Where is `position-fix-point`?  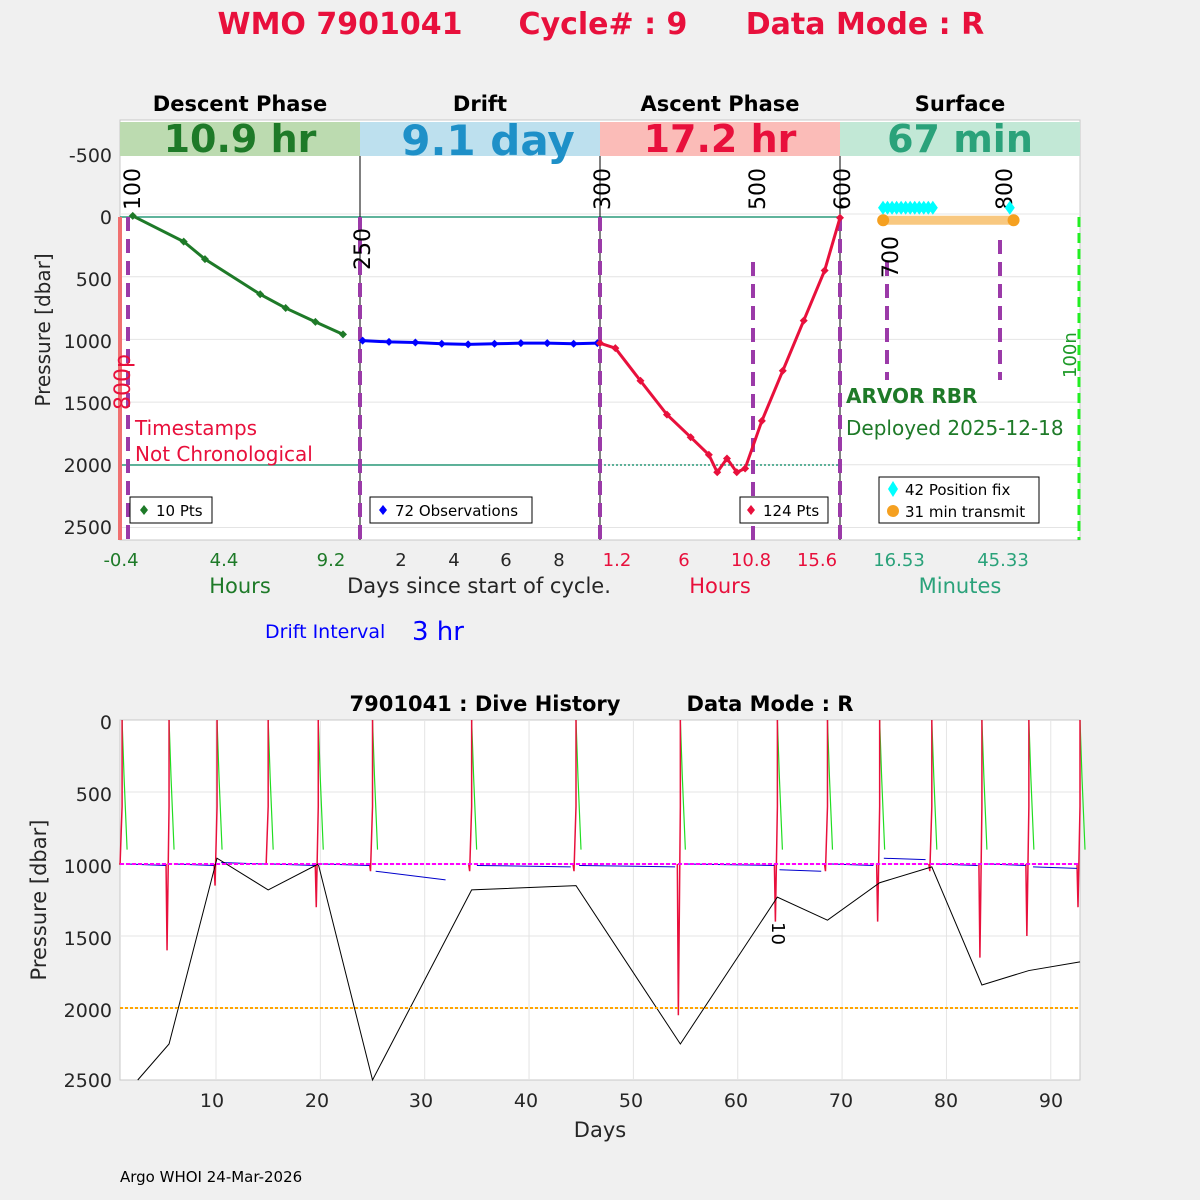 position-fix-point is located at coordinates (1009, 207).